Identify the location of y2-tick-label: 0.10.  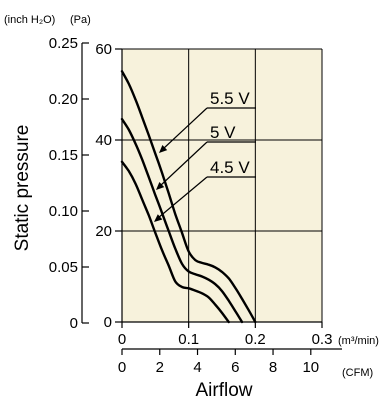
(63, 211).